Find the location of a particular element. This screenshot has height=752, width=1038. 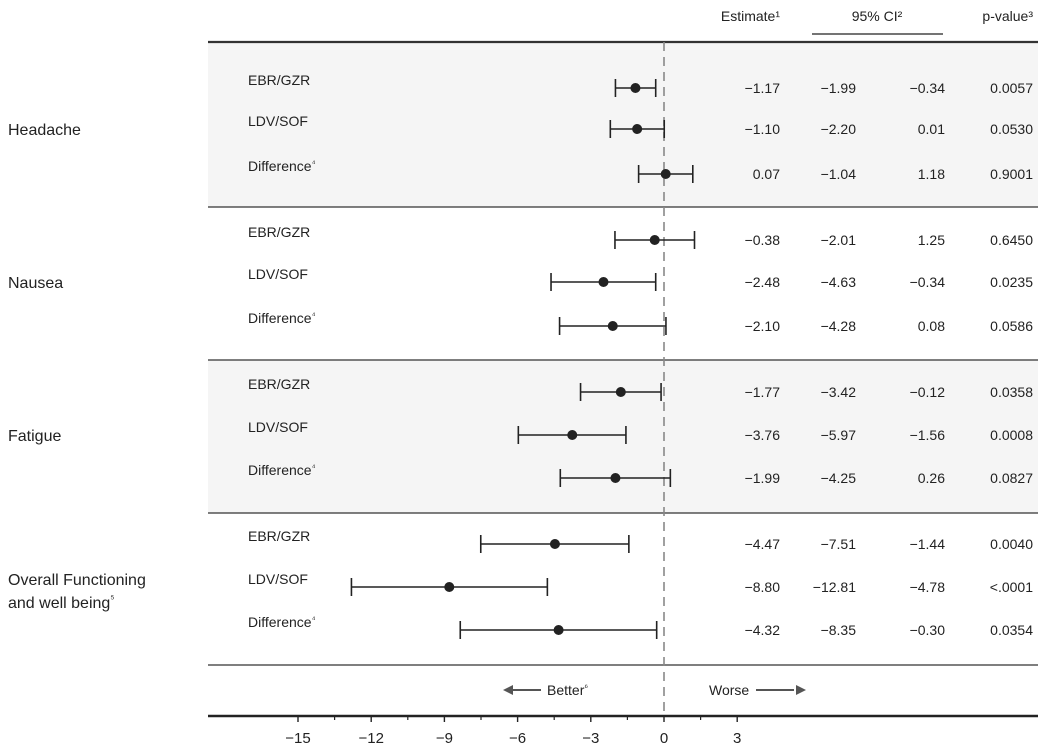

p-value: 0.6450 is located at coordinates (1011, 240).